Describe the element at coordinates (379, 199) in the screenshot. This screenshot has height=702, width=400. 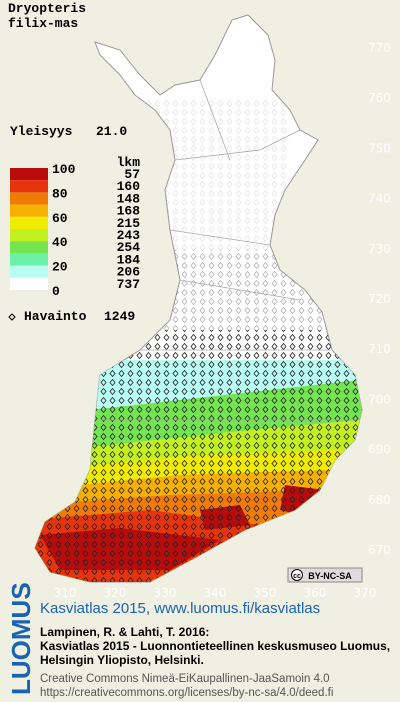
I see `y-tick-label: 740` at that location.